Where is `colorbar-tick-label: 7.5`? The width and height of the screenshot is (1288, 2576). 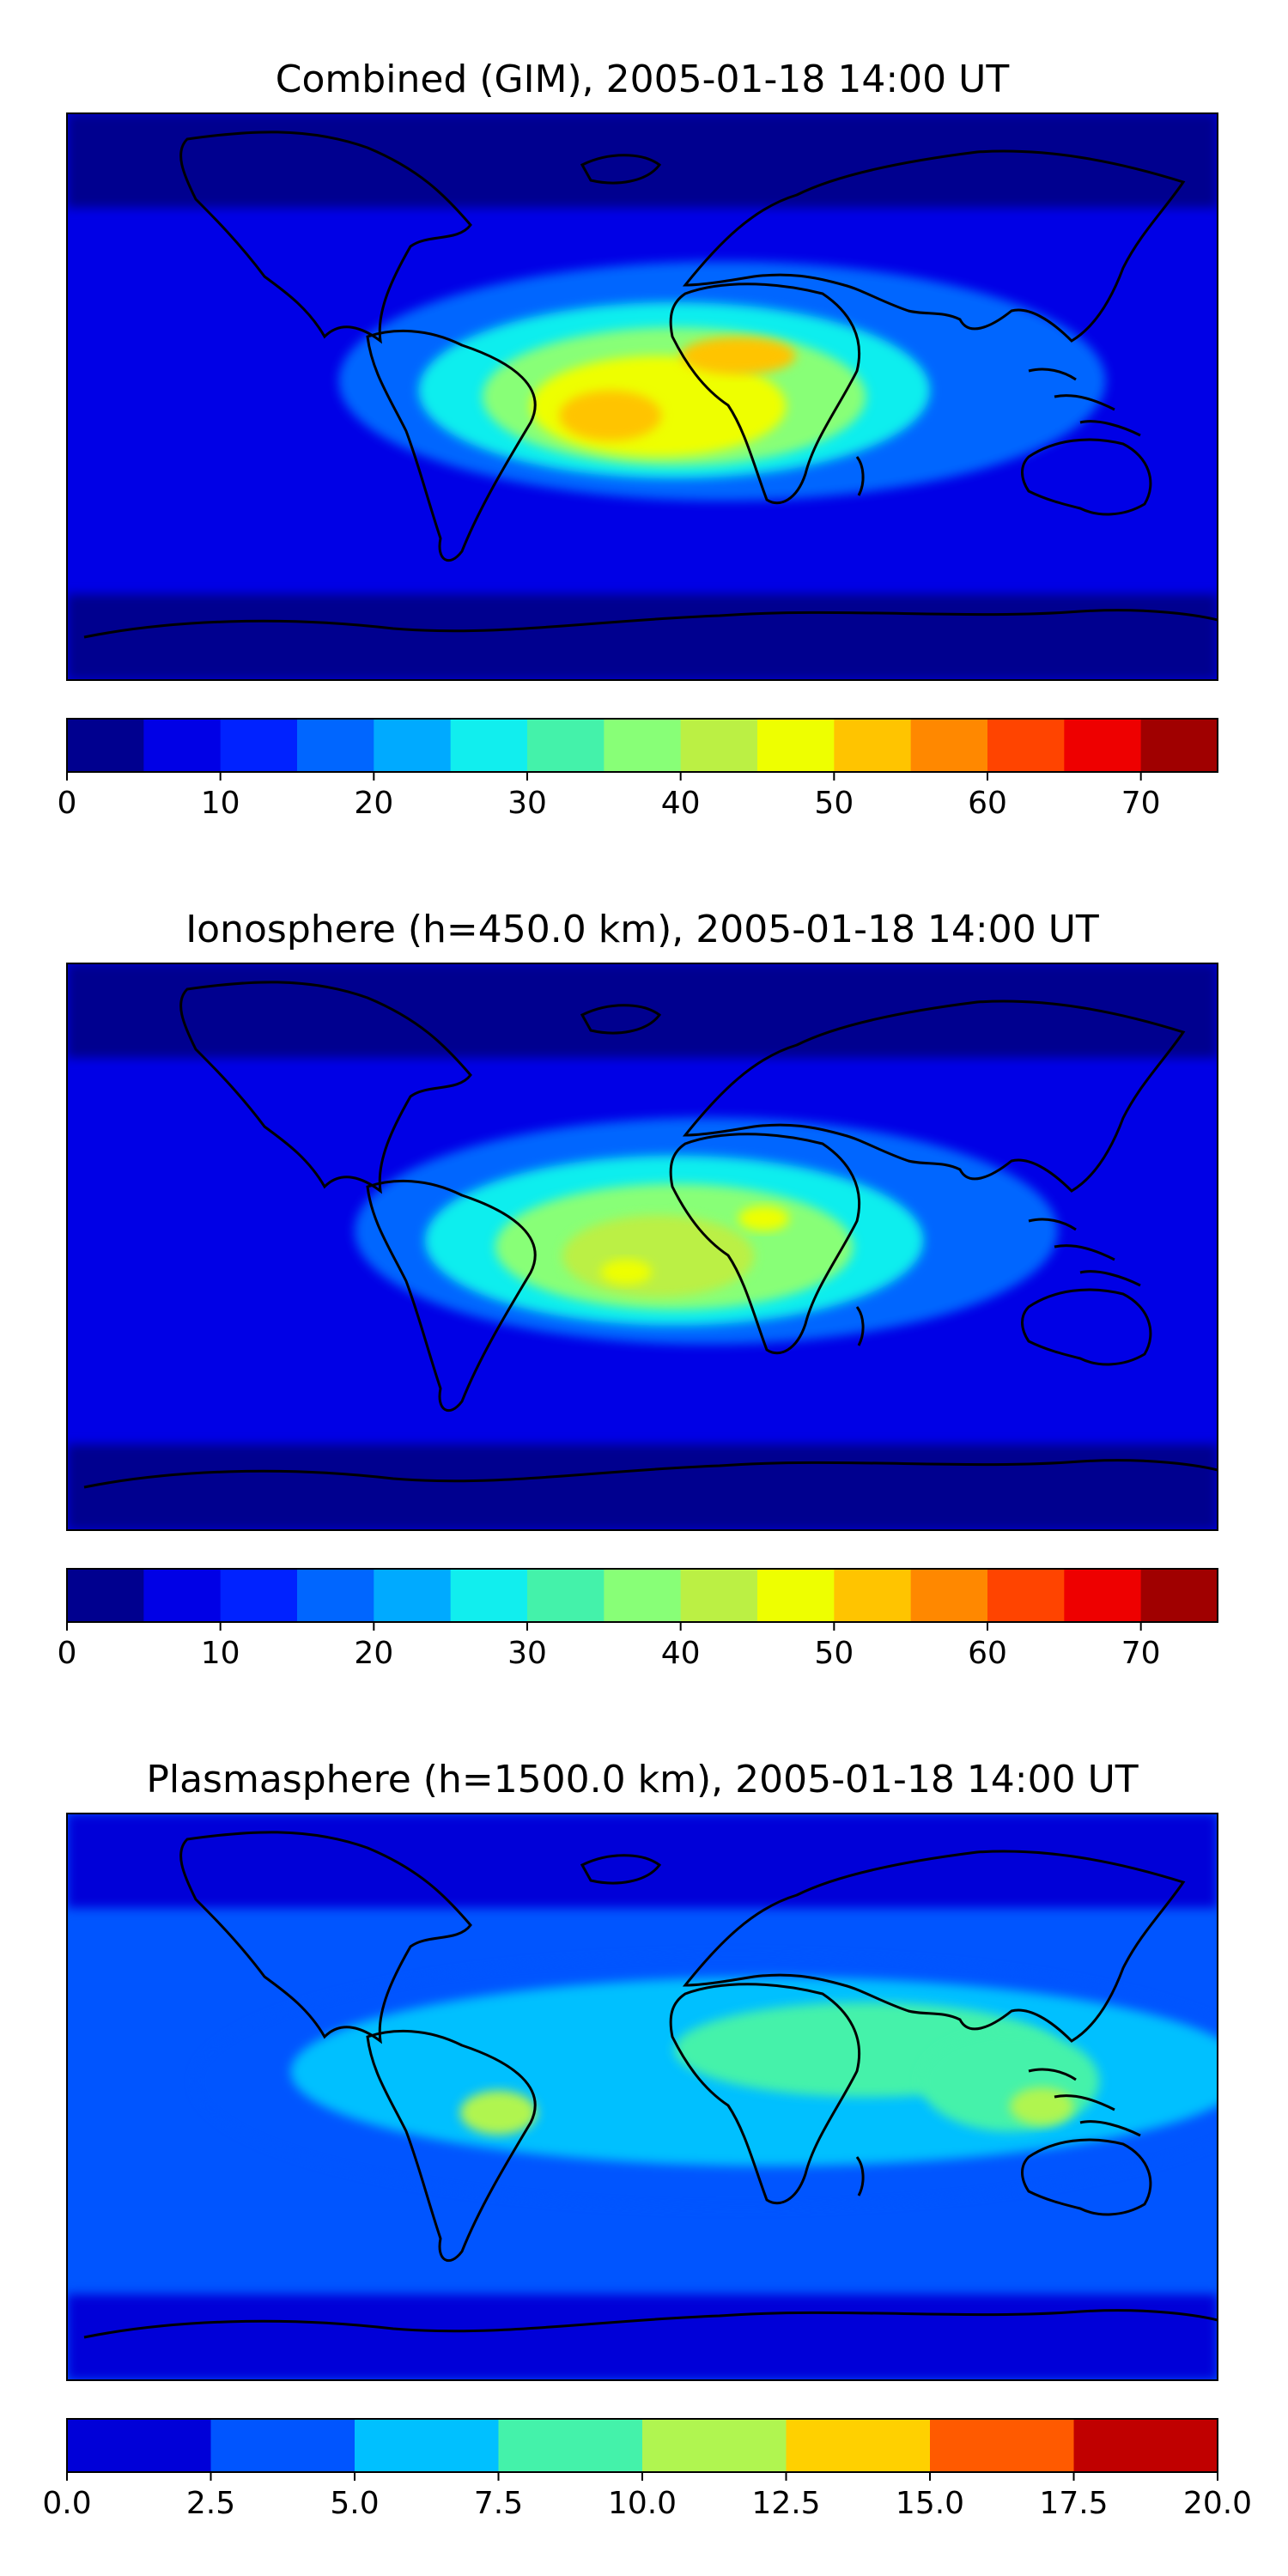
colorbar-tick-label: 7.5 is located at coordinates (499, 2503).